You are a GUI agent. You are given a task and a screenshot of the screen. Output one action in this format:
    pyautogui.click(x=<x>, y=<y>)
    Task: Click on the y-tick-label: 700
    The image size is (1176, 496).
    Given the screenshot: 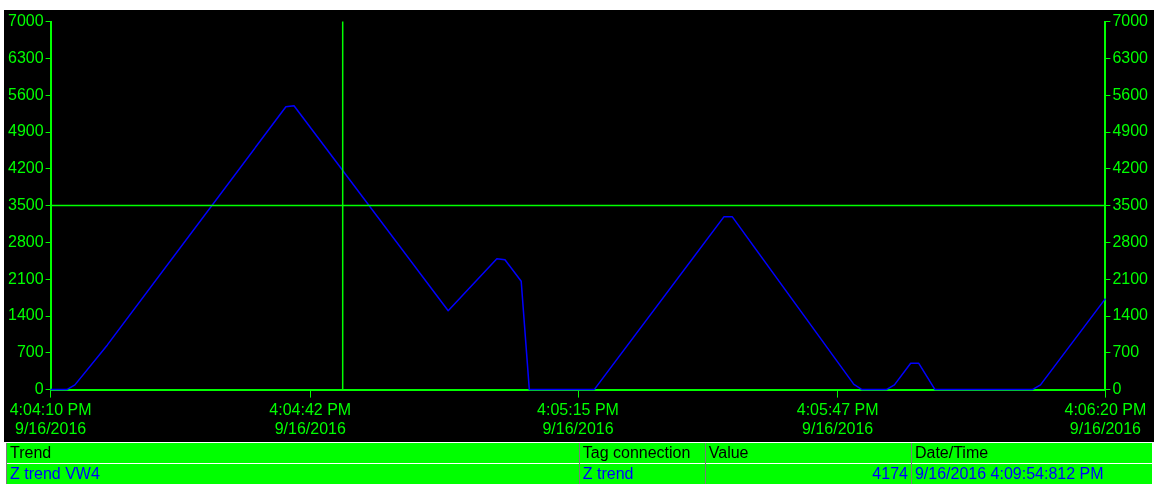 What is the action you would take?
    pyautogui.click(x=30, y=352)
    